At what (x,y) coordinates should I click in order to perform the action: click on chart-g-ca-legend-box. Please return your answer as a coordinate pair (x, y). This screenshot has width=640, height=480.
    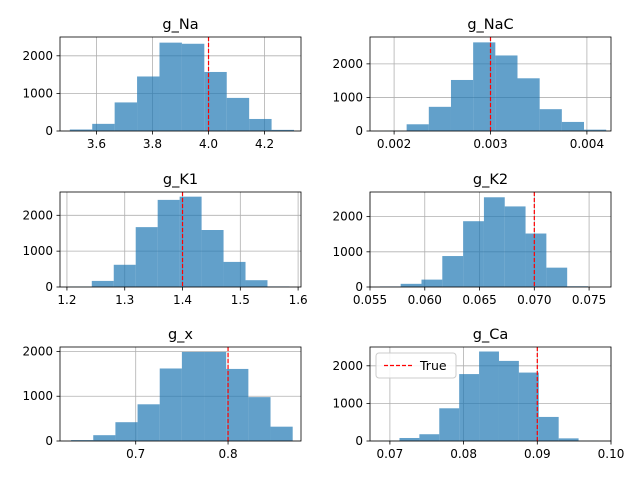
    Looking at the image, I should click on (416, 365).